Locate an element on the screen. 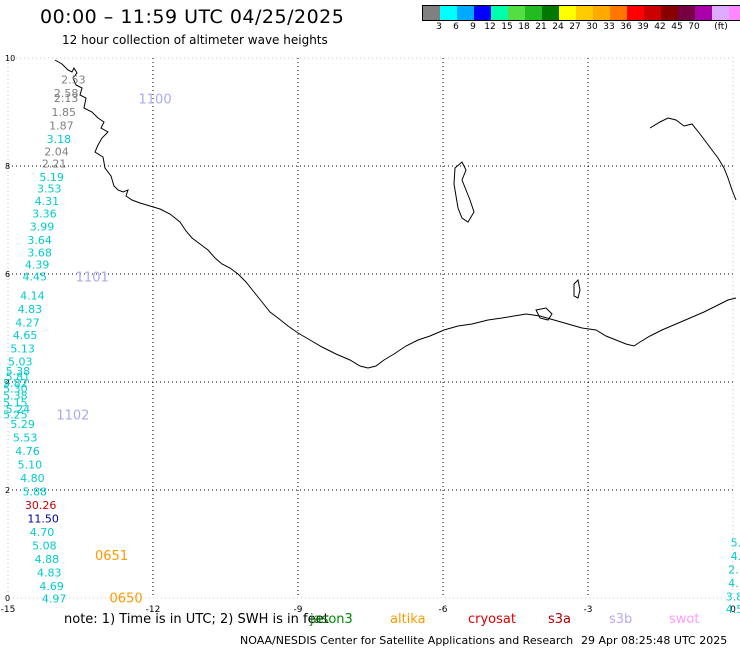 The width and height of the screenshot is (740, 650). wave-height-label: 2.53 is located at coordinates (73, 80).